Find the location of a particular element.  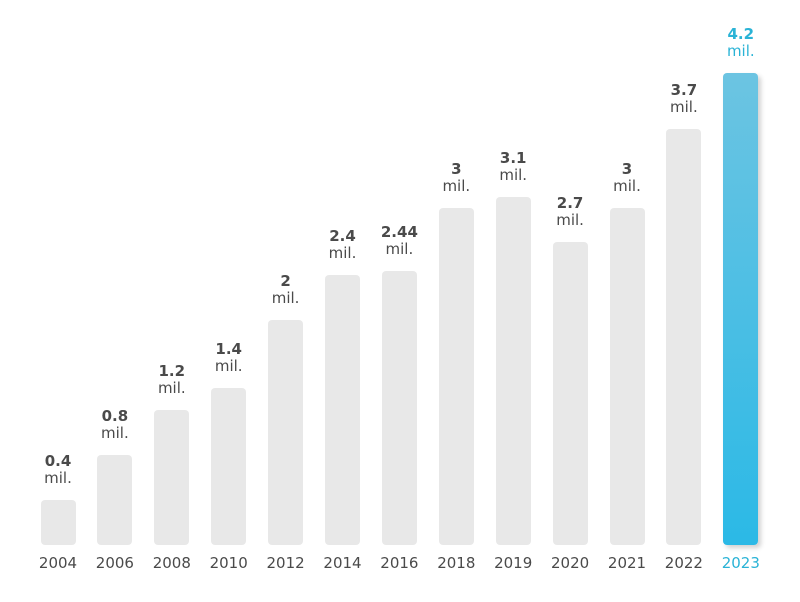

bar-2008 is located at coordinates (172, 477).